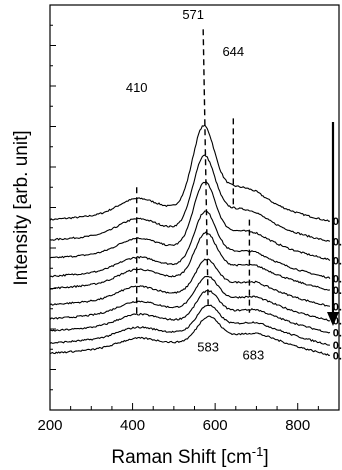 The width and height of the screenshot is (342, 470). I want to click on peak-label: 644, so click(233, 51).